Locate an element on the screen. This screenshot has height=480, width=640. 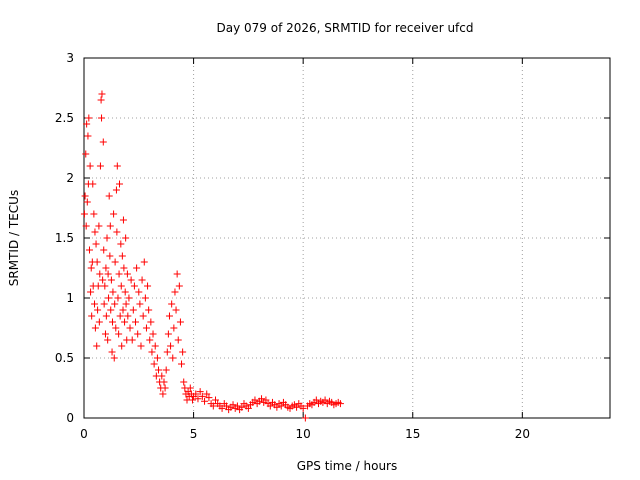
y-tick-label: 1 is located at coordinates (70, 298).